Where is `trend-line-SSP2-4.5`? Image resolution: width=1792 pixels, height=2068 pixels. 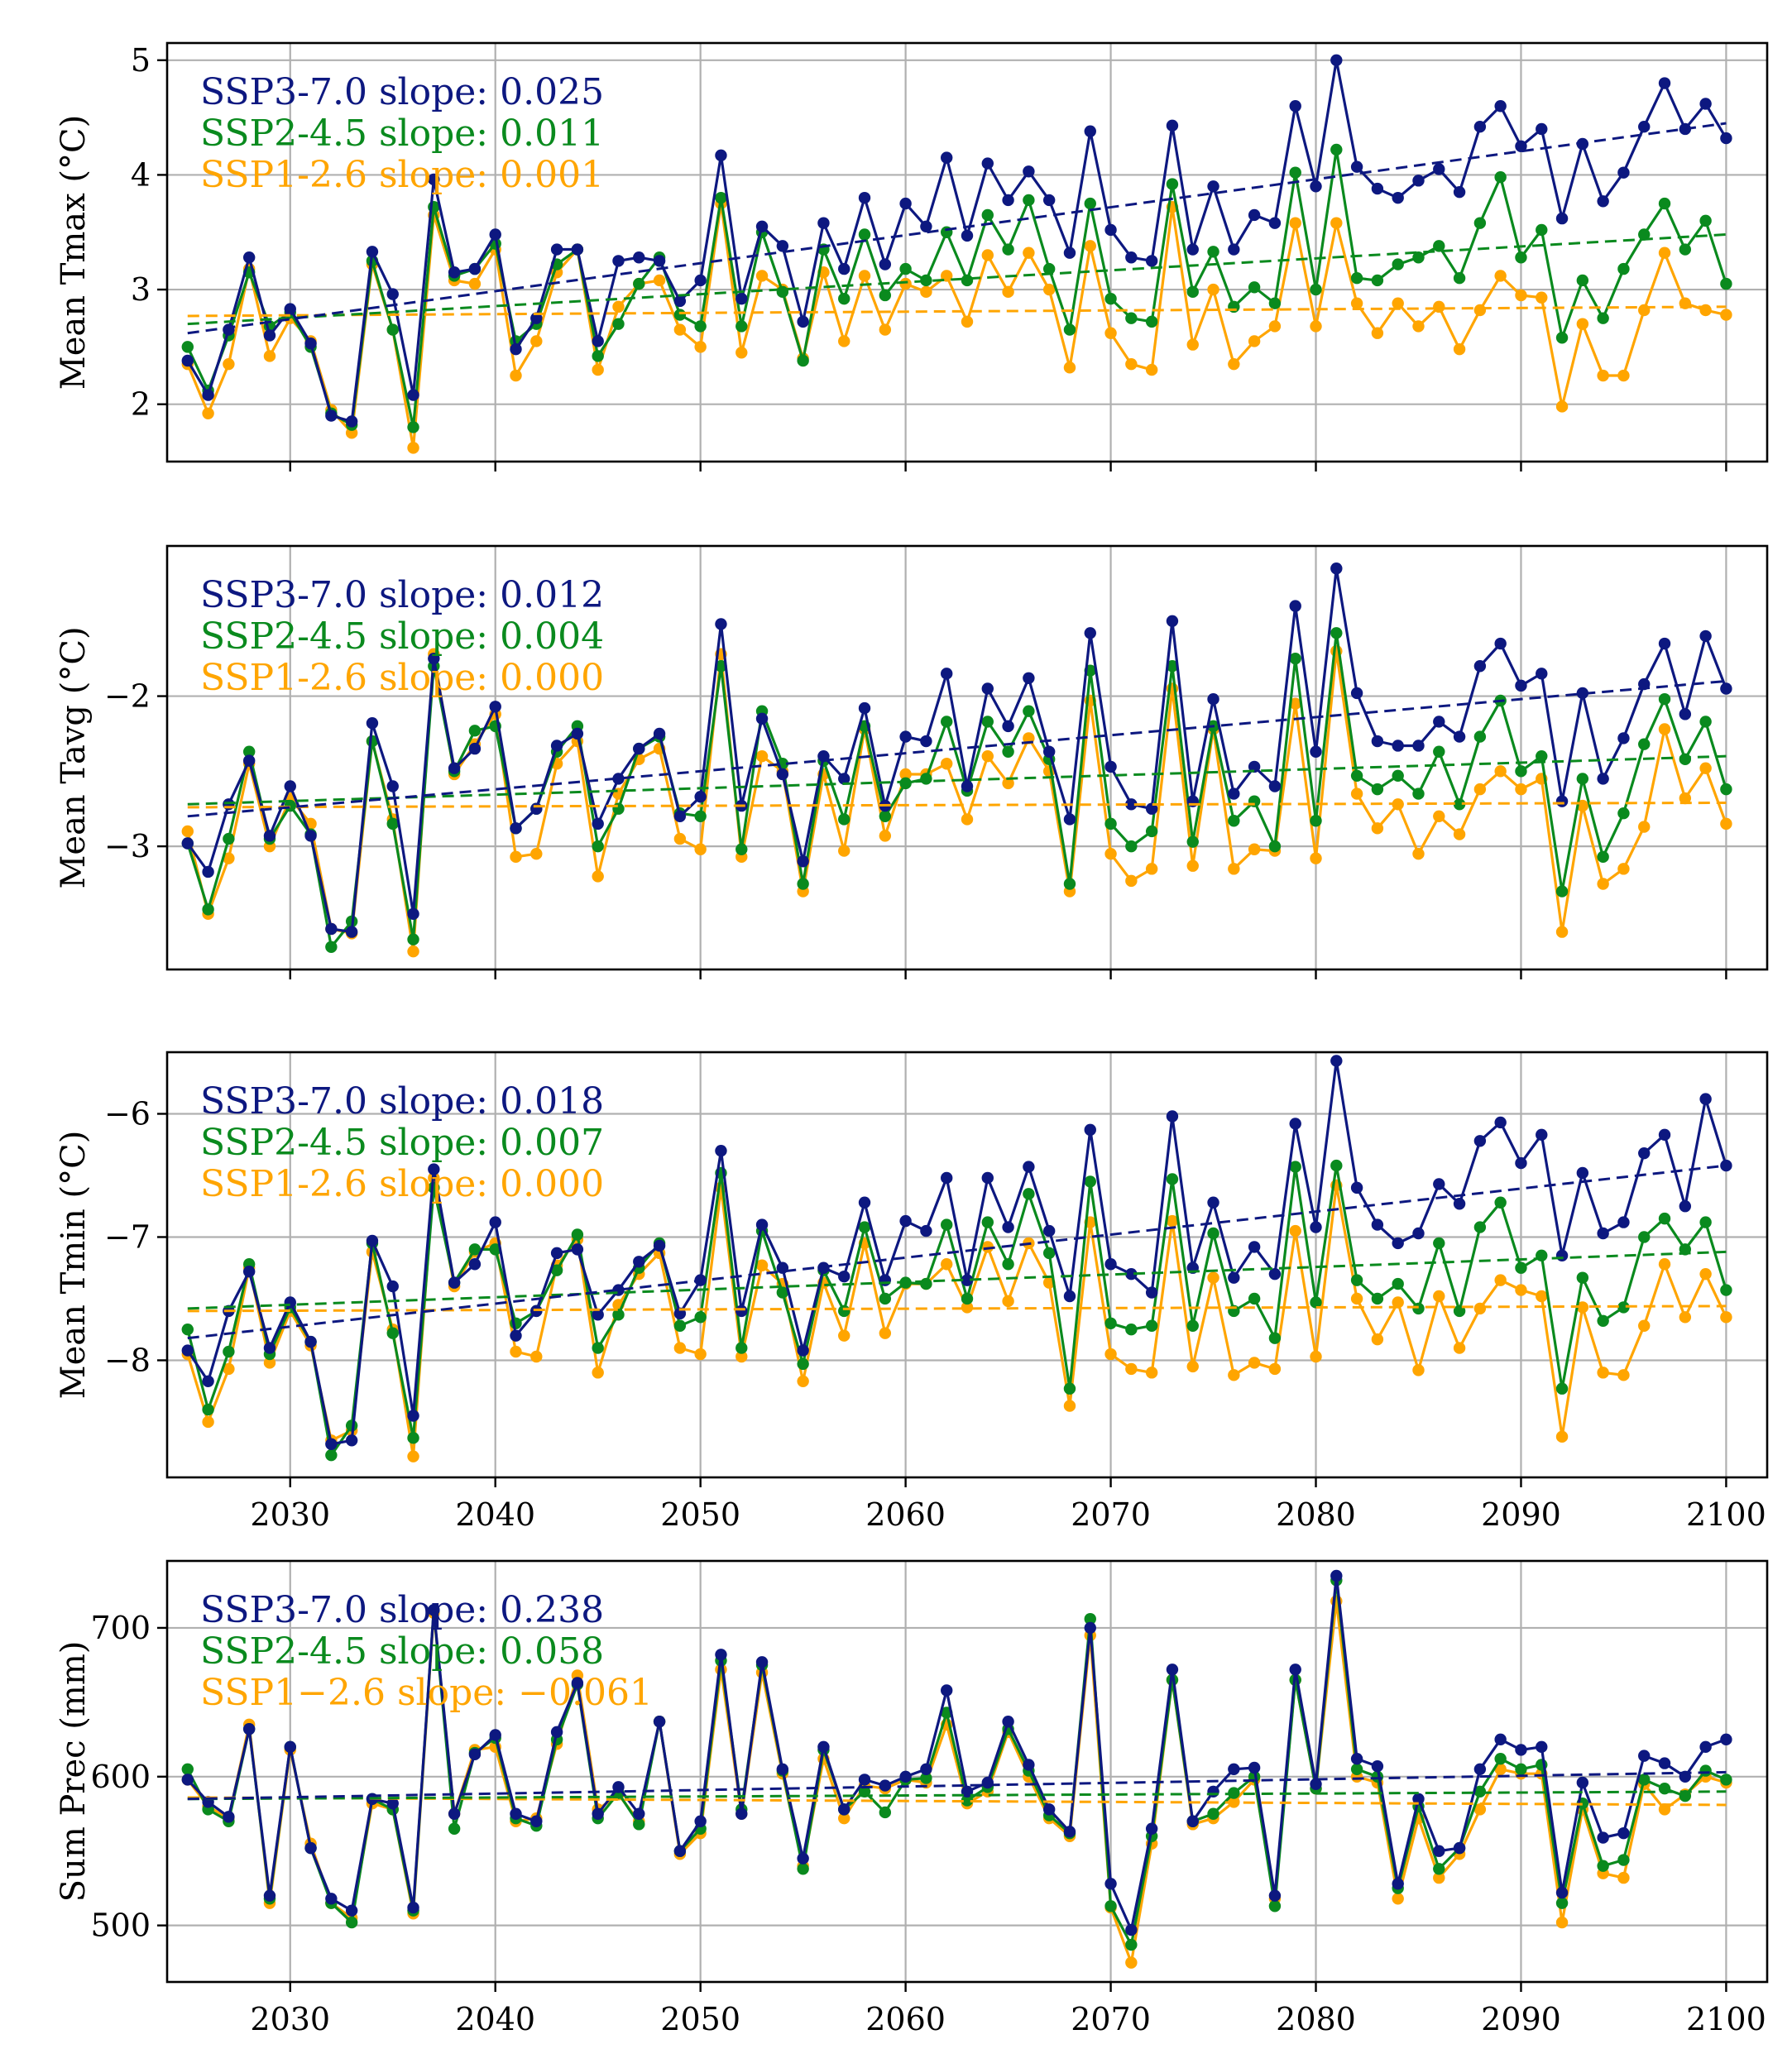
trend-line-SSP2-4.5 is located at coordinates (957, 780).